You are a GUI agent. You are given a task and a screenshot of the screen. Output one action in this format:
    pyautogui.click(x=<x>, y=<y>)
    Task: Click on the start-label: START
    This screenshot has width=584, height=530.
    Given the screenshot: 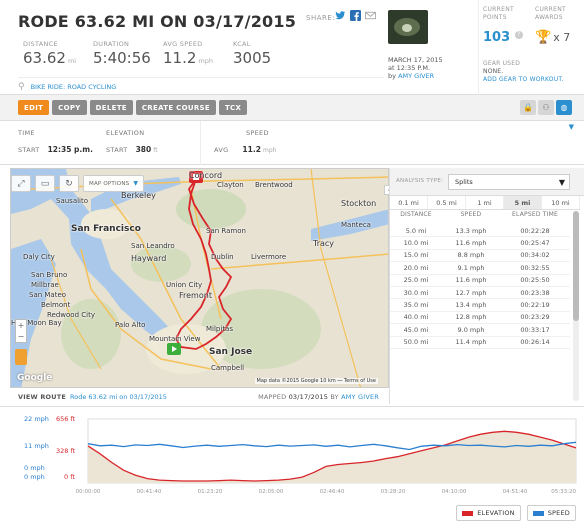 What is the action you would take?
    pyautogui.click(x=29, y=150)
    